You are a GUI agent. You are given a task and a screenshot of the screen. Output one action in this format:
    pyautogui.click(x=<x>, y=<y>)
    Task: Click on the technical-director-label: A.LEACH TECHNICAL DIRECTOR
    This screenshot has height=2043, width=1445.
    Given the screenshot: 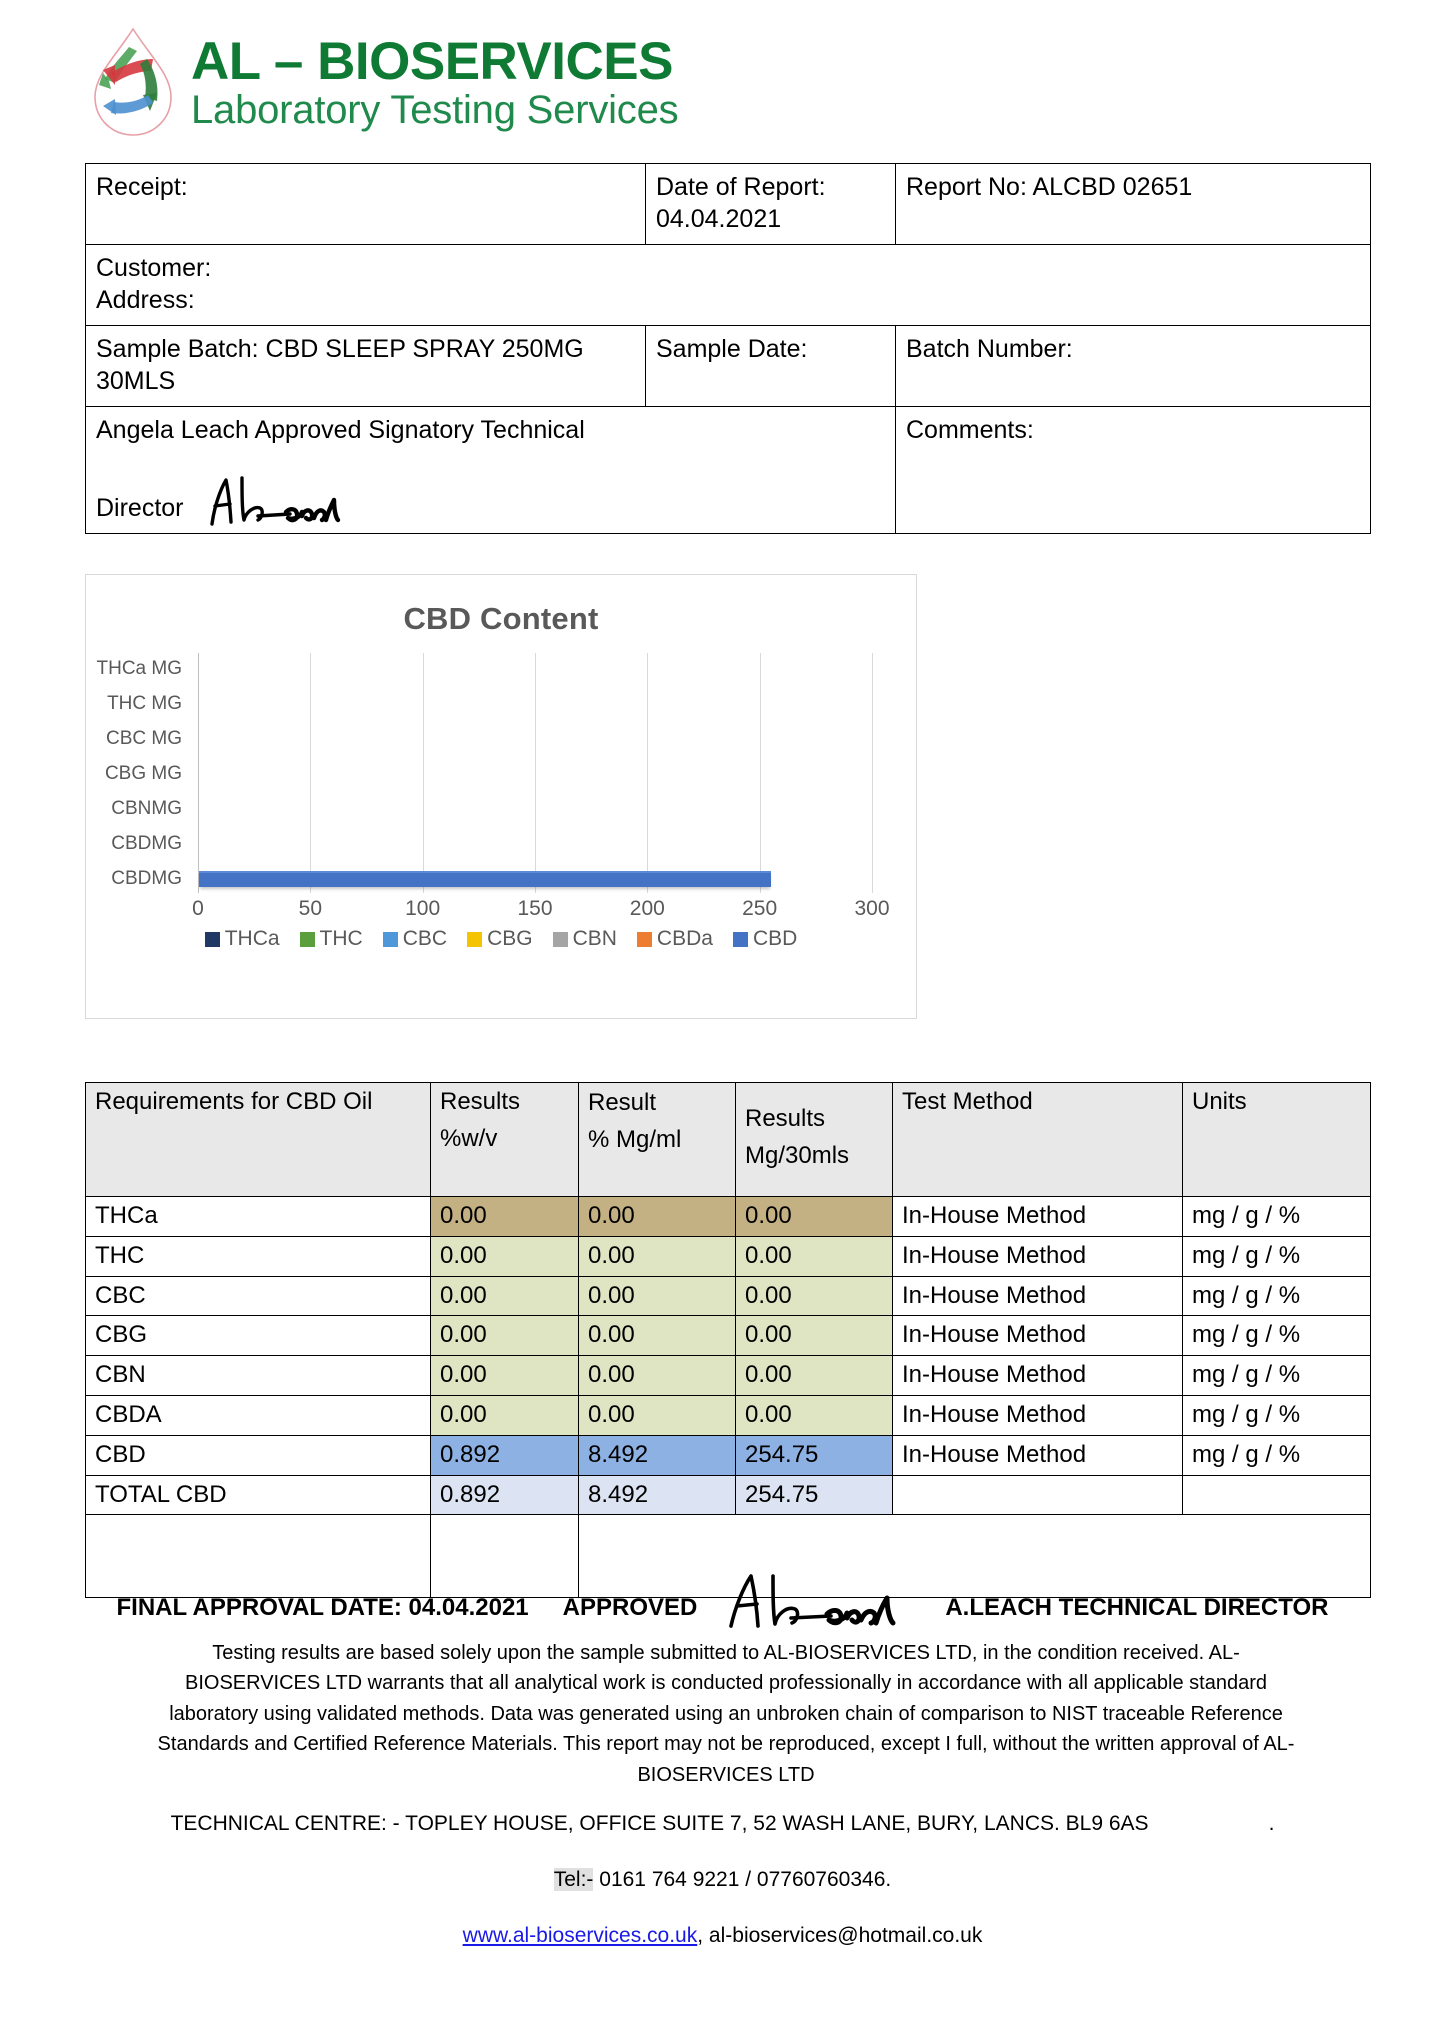 What is the action you would take?
    pyautogui.click(x=1137, y=1607)
    